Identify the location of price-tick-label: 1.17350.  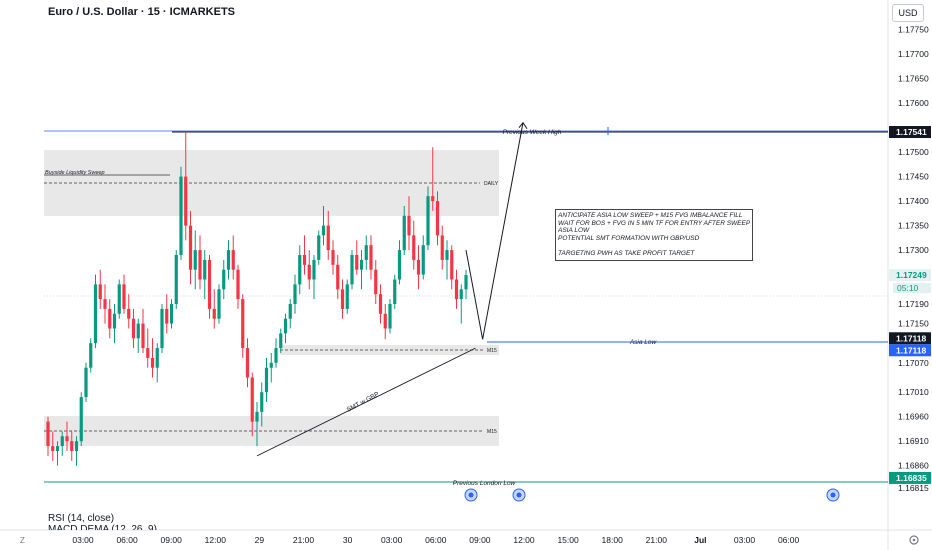
(913, 226).